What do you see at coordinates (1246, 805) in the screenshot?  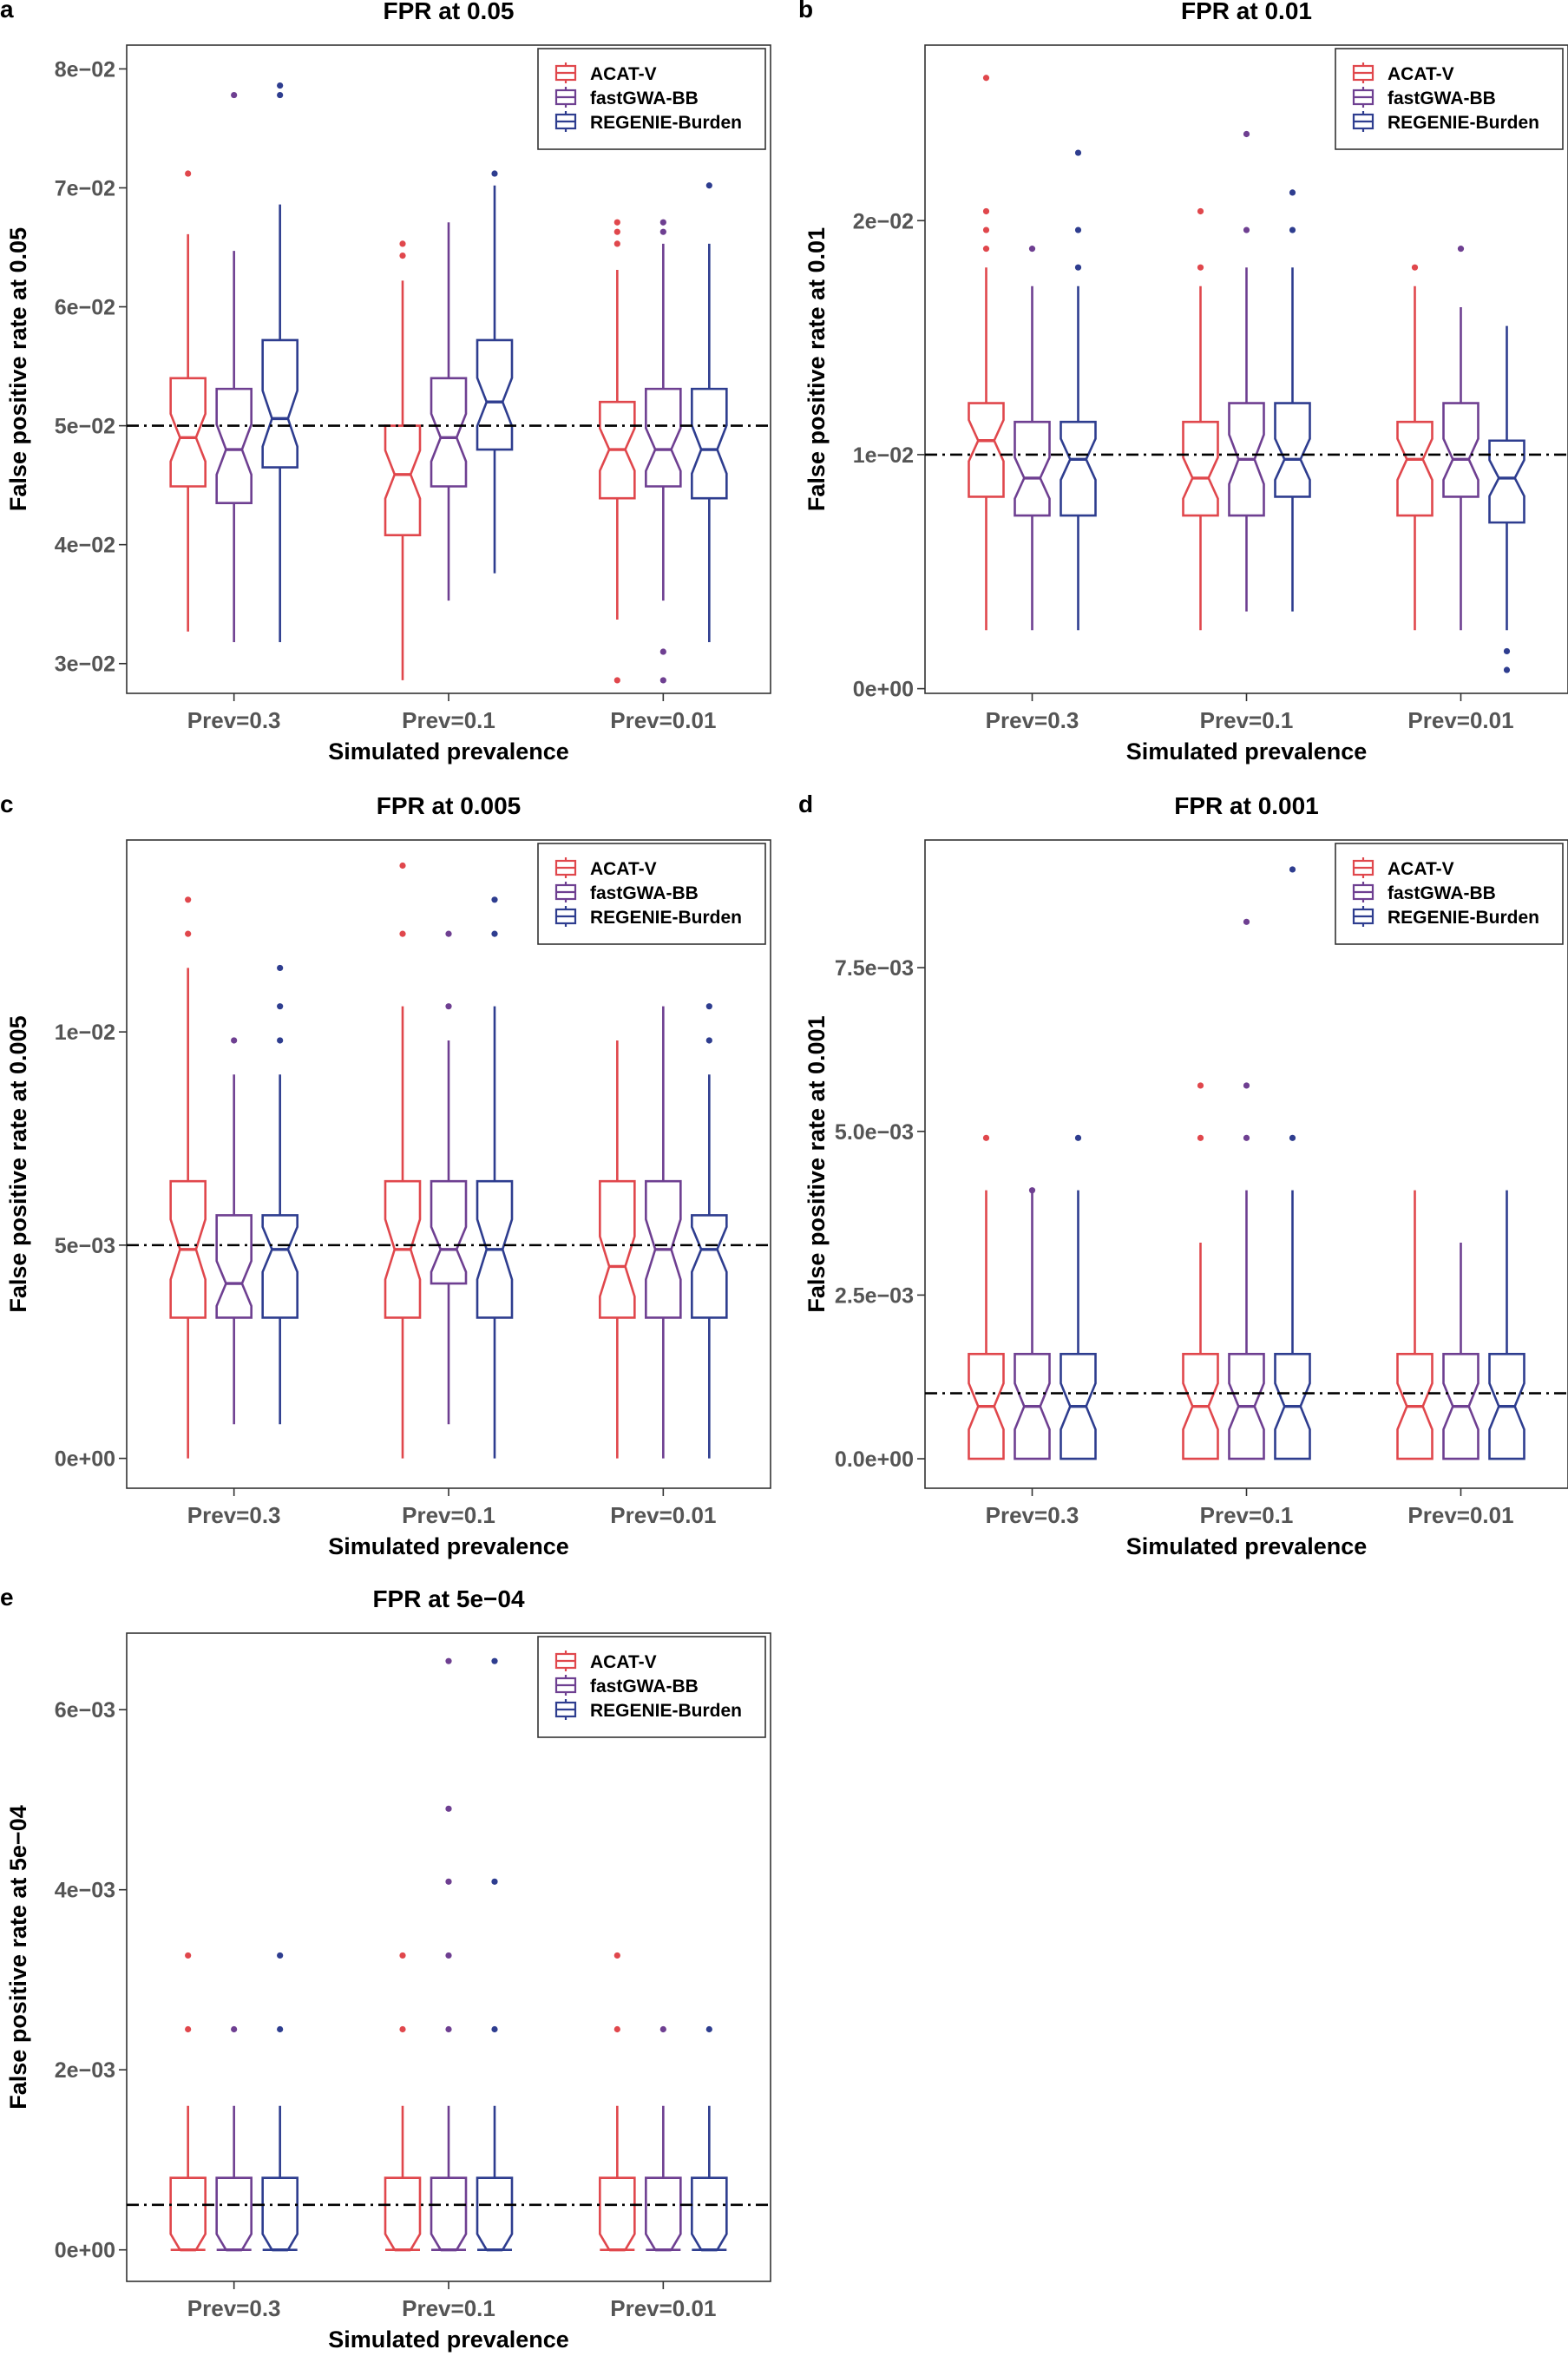 I see `panel-title: FPR at 0.001` at bounding box center [1246, 805].